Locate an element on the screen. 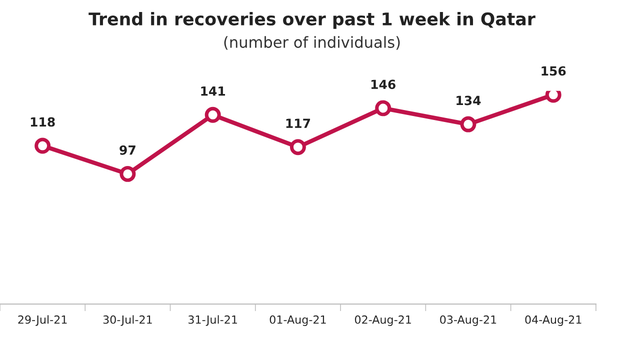 Image resolution: width=624 pixels, height=344 pixels. x-tick-label: 30-Jul-21 is located at coordinates (127, 320).